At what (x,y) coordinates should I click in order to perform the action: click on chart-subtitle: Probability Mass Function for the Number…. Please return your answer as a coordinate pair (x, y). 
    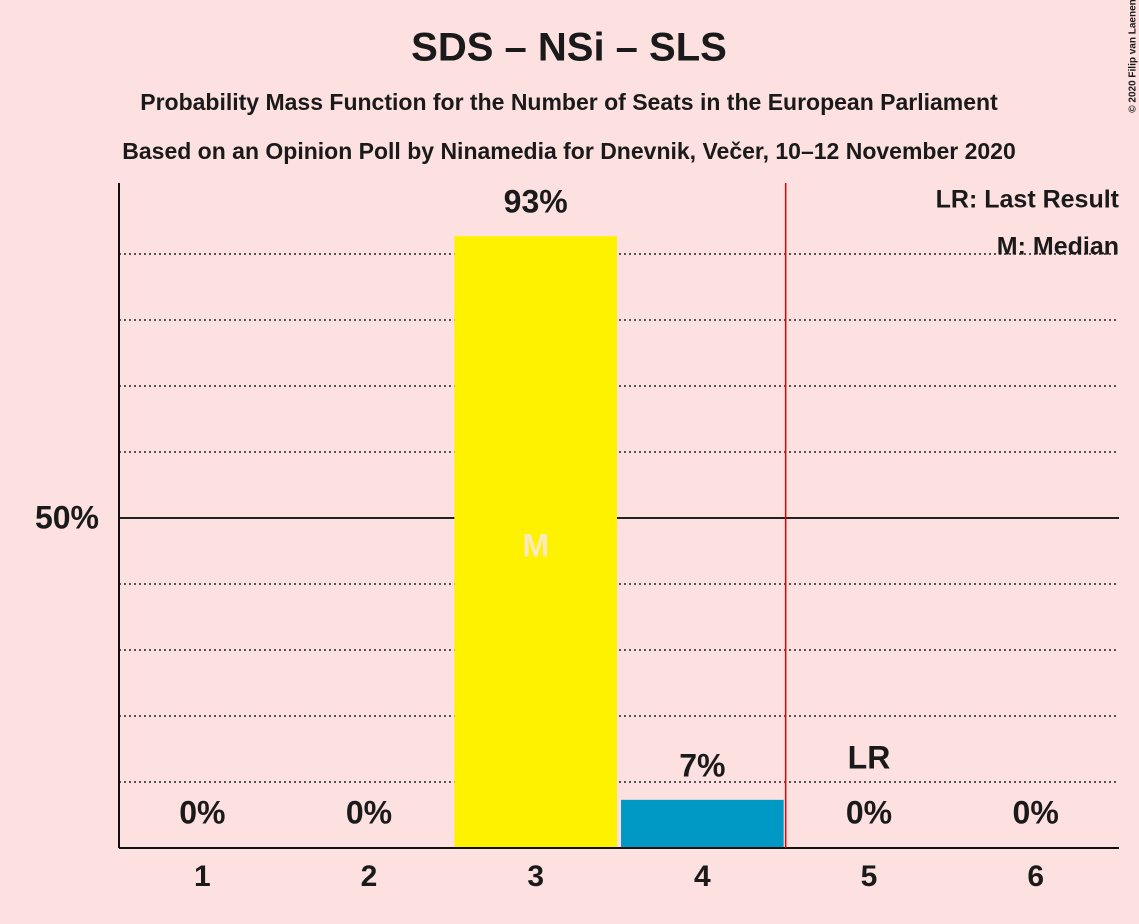
    Looking at the image, I should click on (569, 102).